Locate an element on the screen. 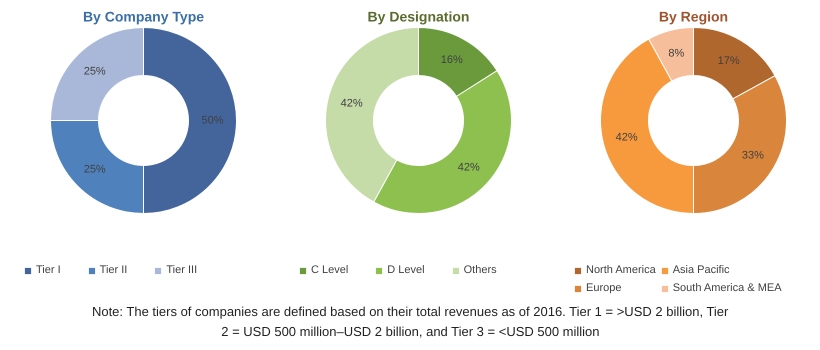 This screenshot has height=350, width=820. legend-label: Europe is located at coordinates (604, 288).